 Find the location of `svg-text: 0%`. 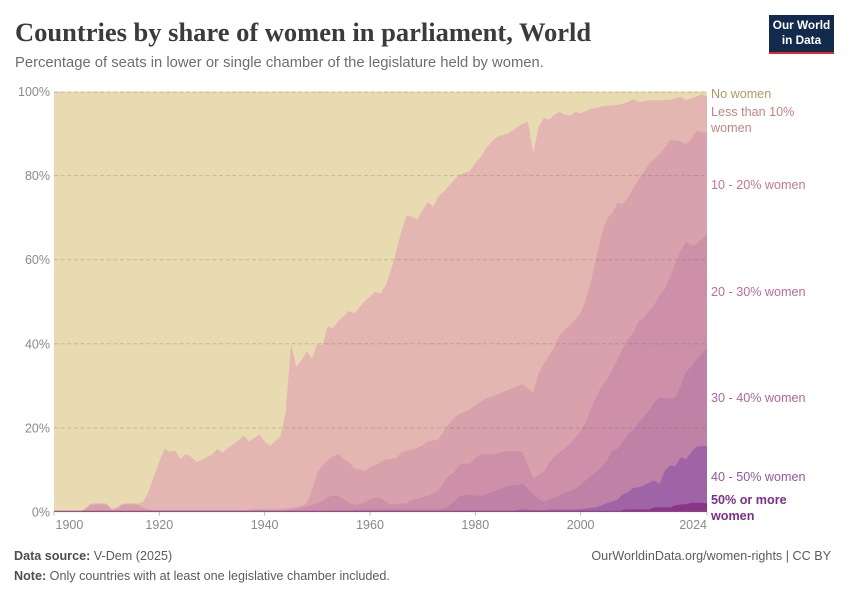

svg-text: 0% is located at coordinates (41, 513).